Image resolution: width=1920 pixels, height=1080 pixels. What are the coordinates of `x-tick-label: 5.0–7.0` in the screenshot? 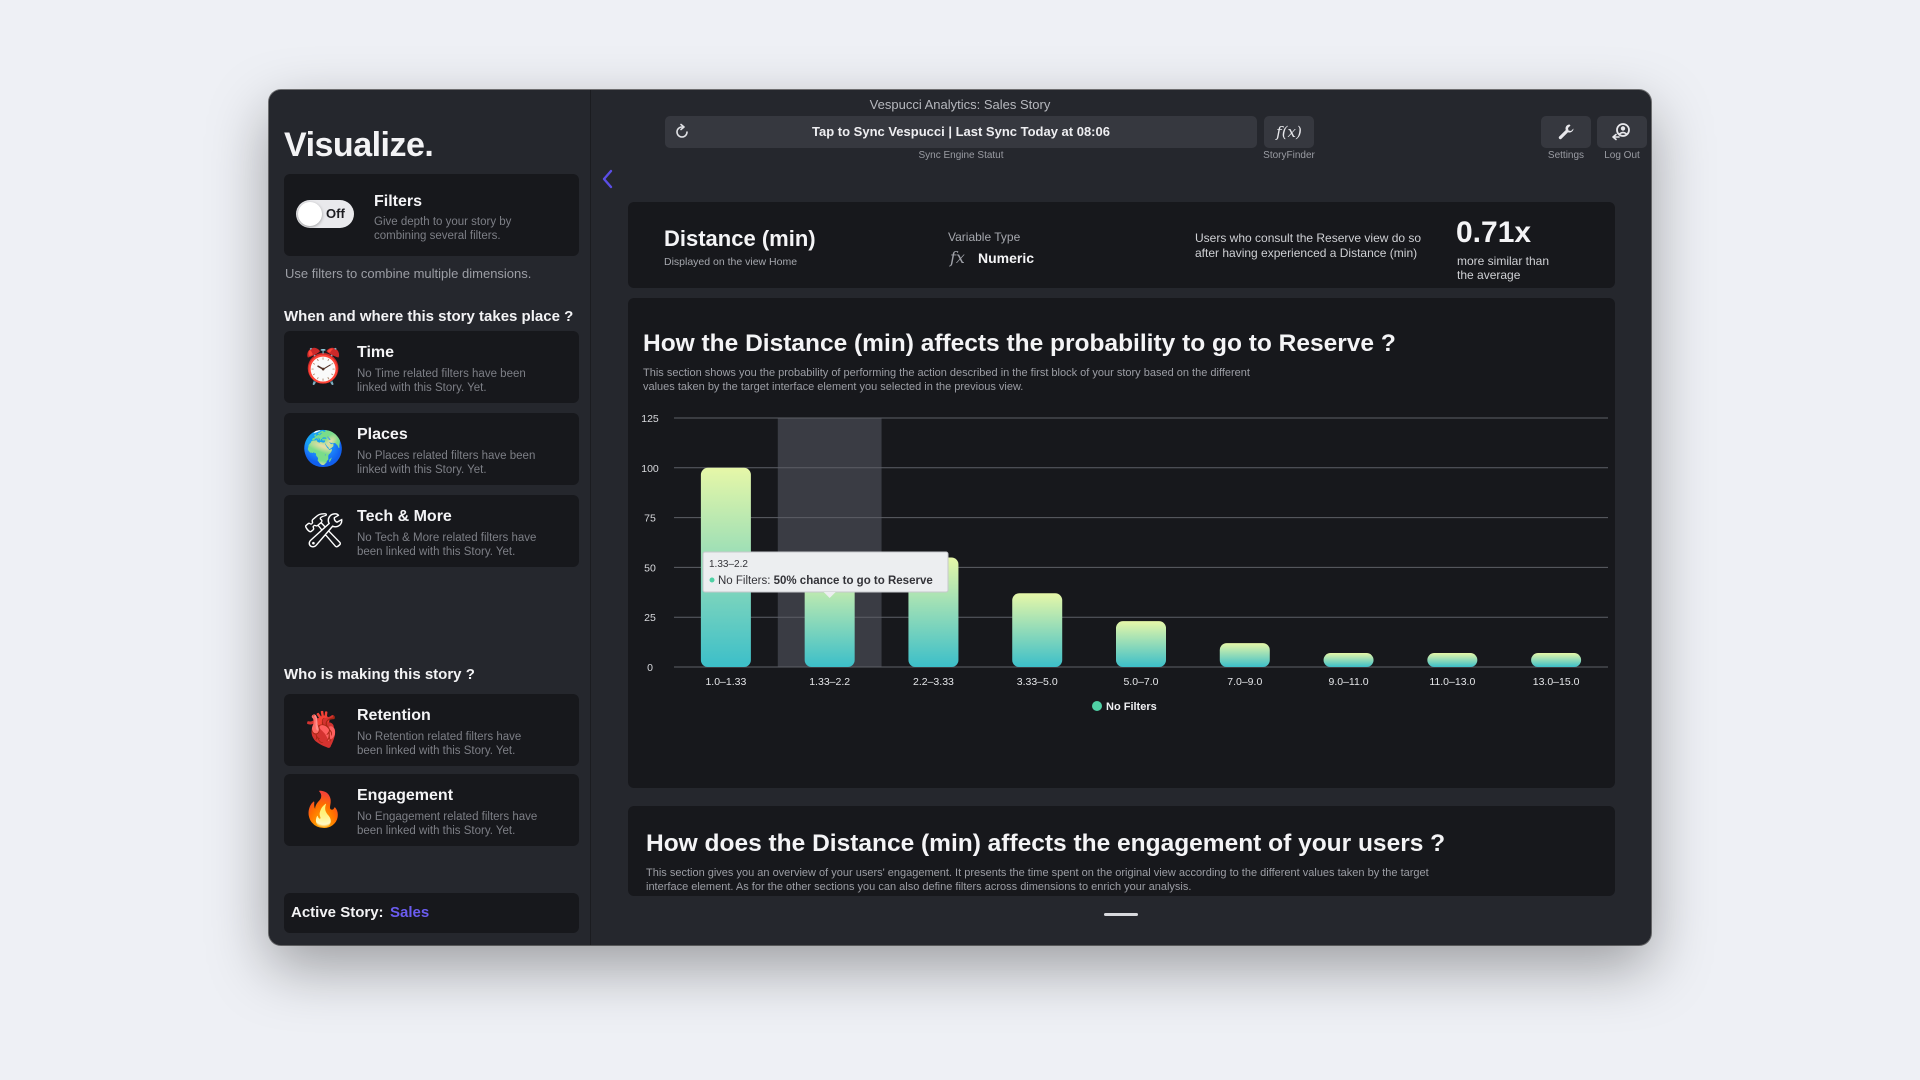 It's located at (1140, 682).